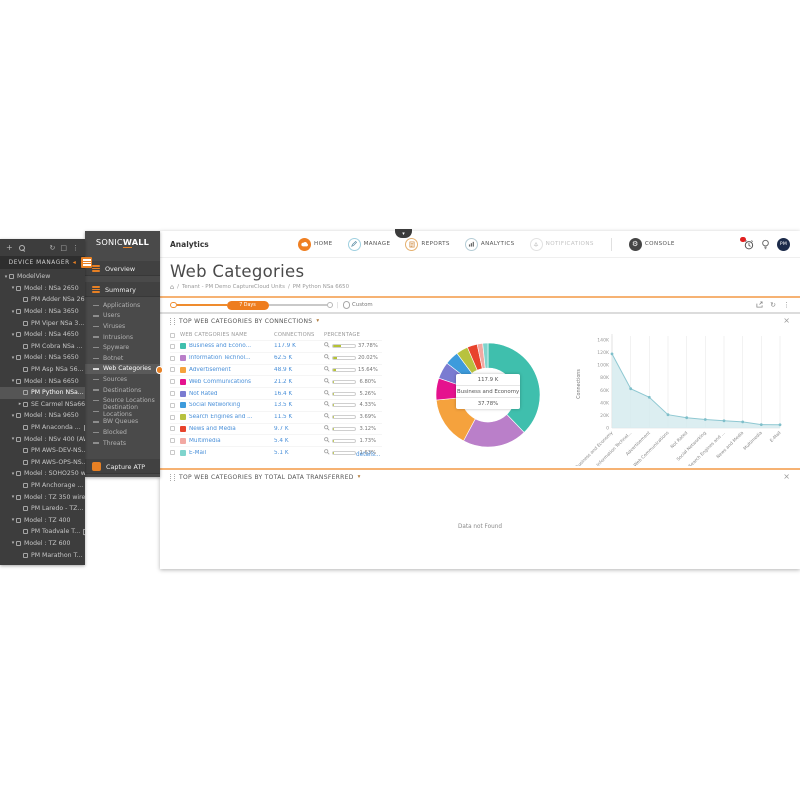  What do you see at coordinates (86, 262) in the screenshot?
I see `device-manager-menu-icon` at bounding box center [86, 262].